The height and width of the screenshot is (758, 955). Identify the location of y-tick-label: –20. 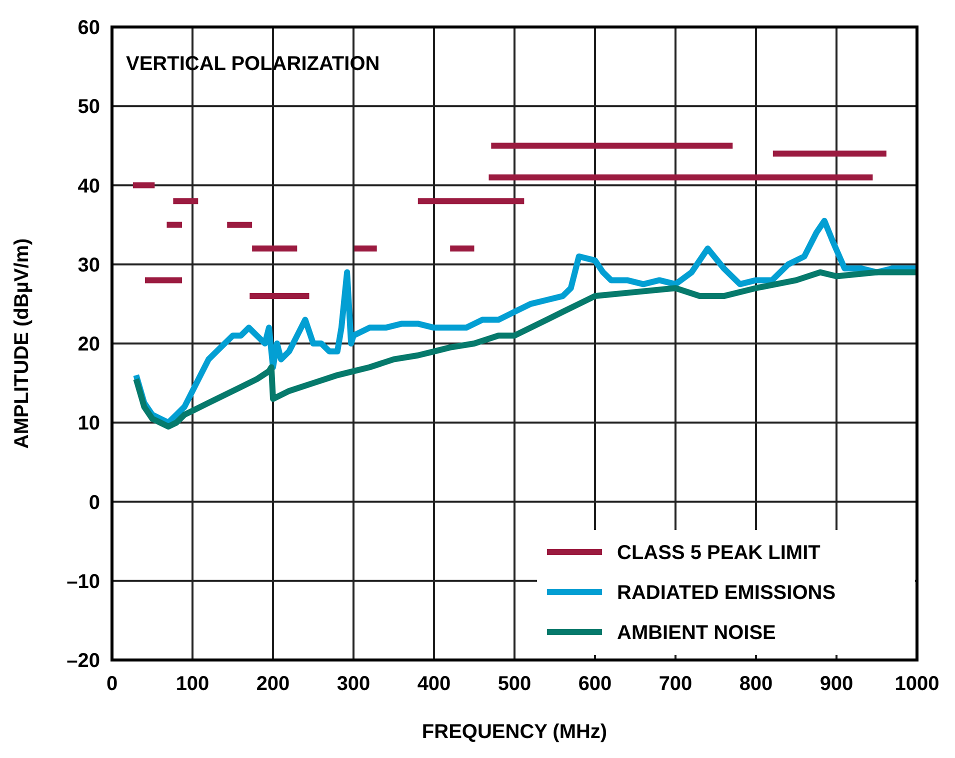
(83, 661).